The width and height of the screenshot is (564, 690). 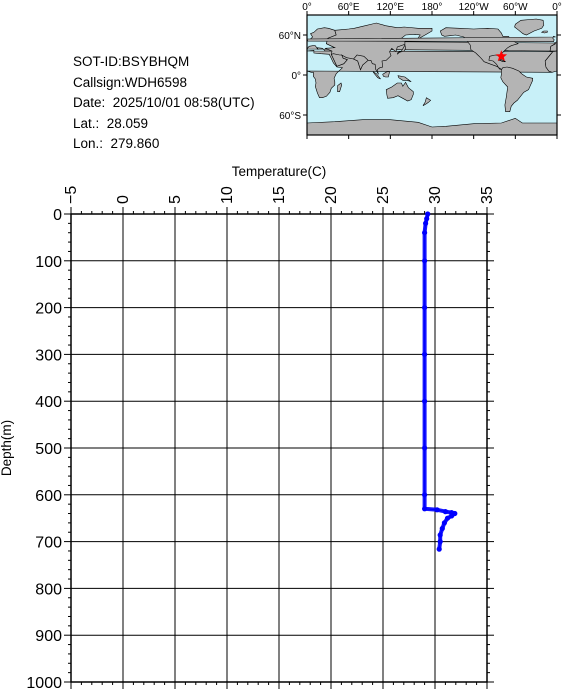 What do you see at coordinates (7, 448) in the screenshot?
I see `y-axis-title: Depth(m)` at bounding box center [7, 448].